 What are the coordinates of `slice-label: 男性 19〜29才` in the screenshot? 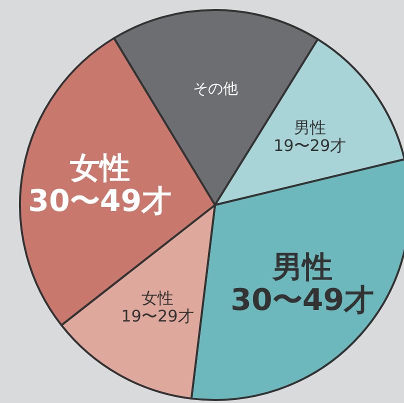 It's located at (309, 136).